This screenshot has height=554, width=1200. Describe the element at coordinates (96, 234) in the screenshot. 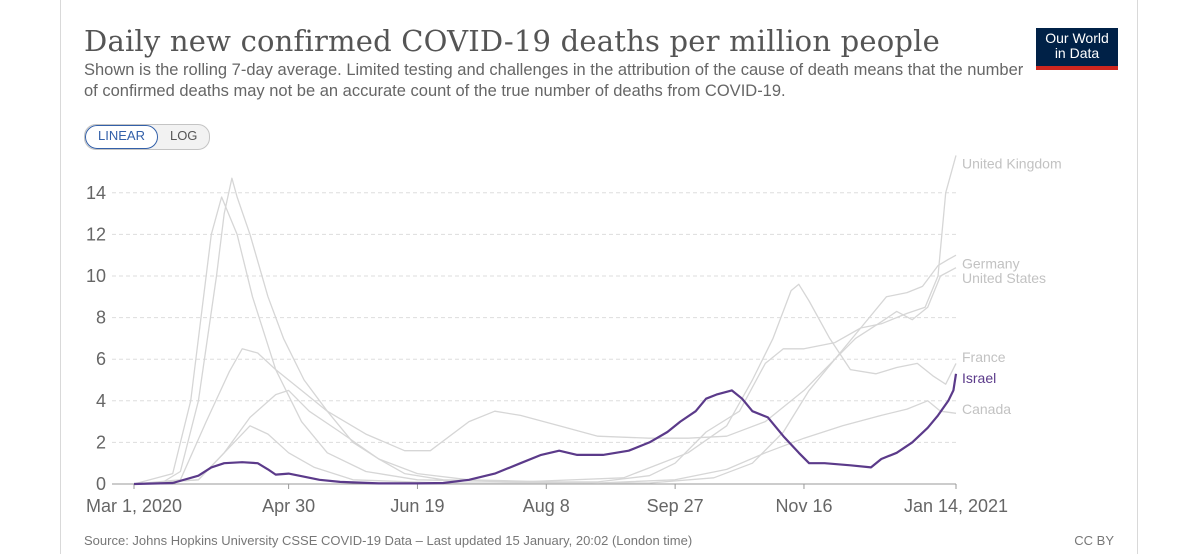

I see `y-tick-label: 12` at that location.